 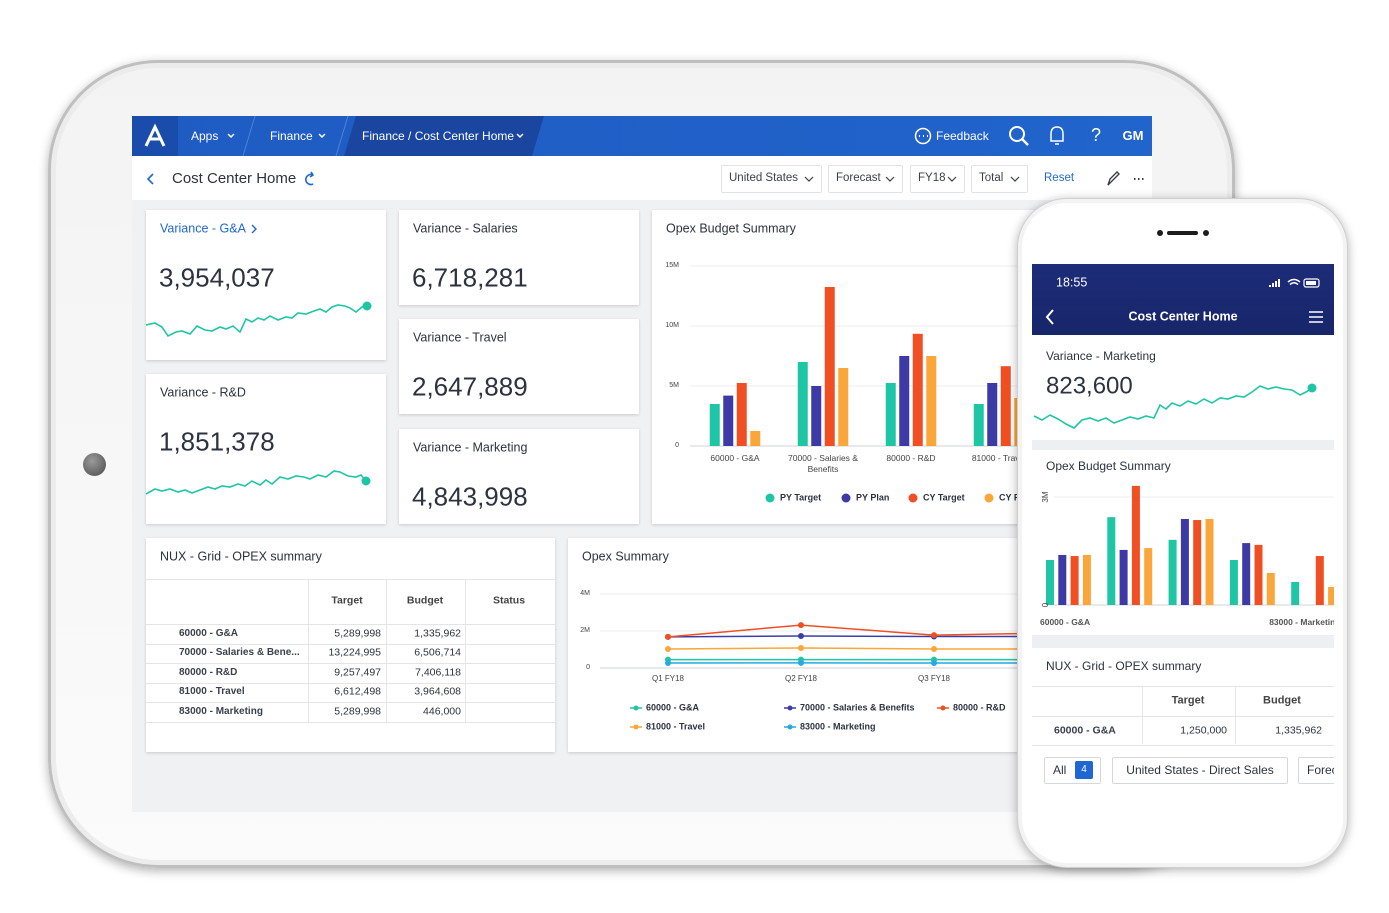 I want to click on cell-value: 446,000, so click(x=442, y=711).